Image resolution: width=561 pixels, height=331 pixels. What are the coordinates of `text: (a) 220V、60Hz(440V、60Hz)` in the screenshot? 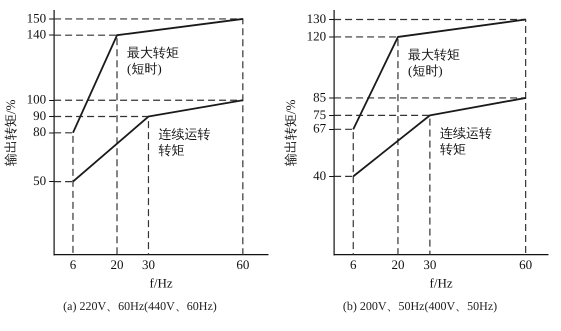 It's located at (140, 306).